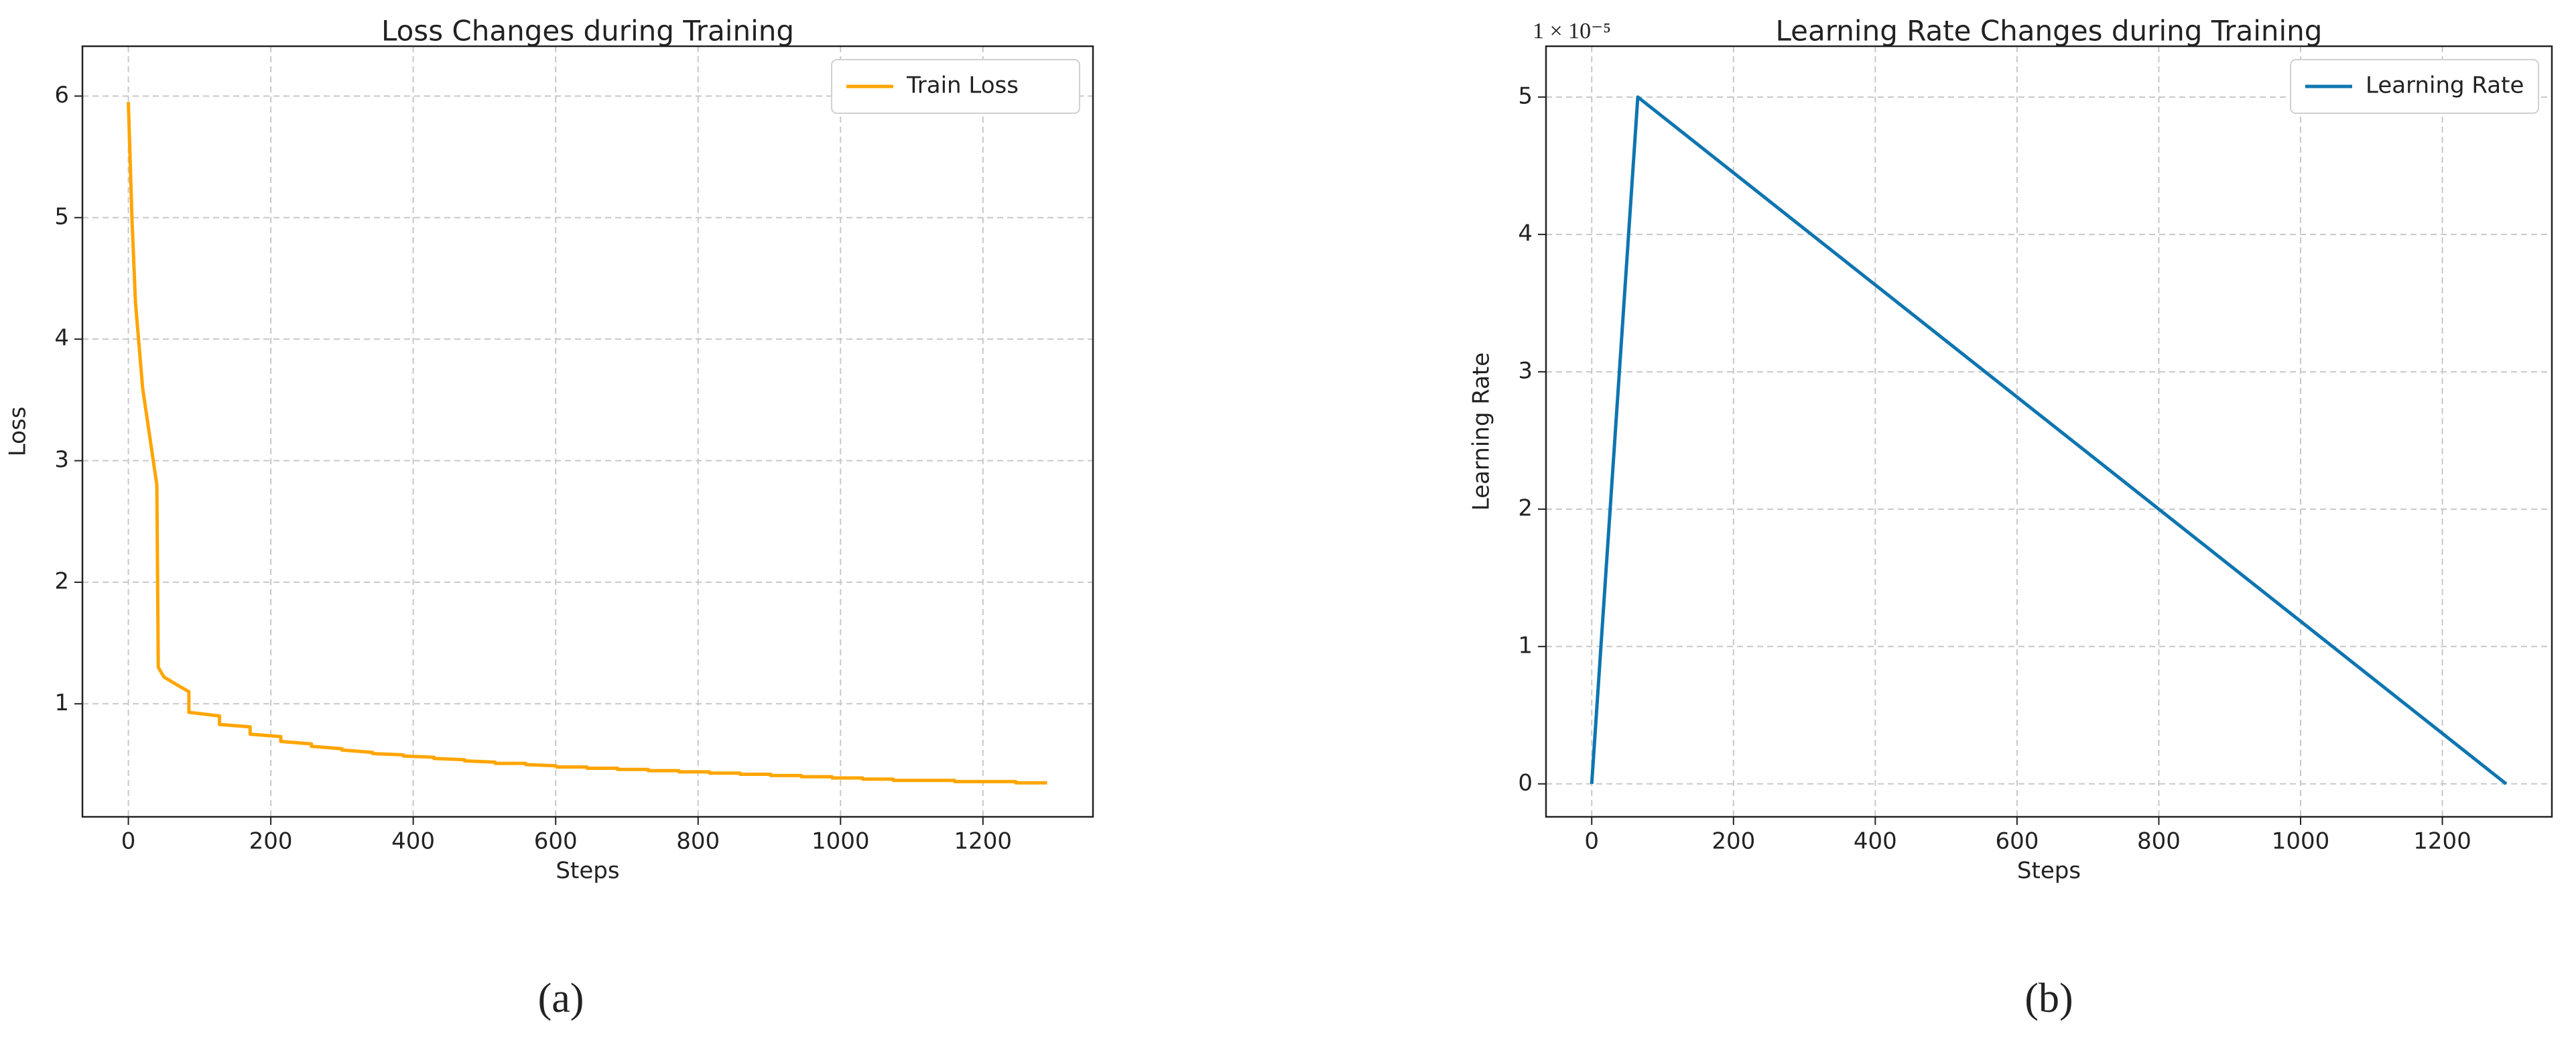  What do you see at coordinates (962, 85) in the screenshot?
I see `legend-label: Train Loss` at bounding box center [962, 85].